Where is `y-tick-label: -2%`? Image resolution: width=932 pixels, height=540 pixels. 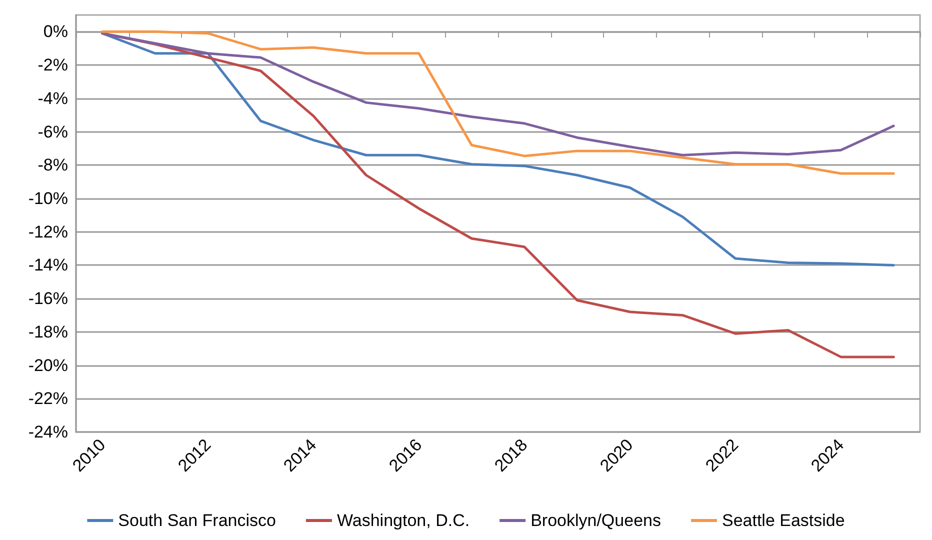
y-tick-label: -2% is located at coordinates (53, 65).